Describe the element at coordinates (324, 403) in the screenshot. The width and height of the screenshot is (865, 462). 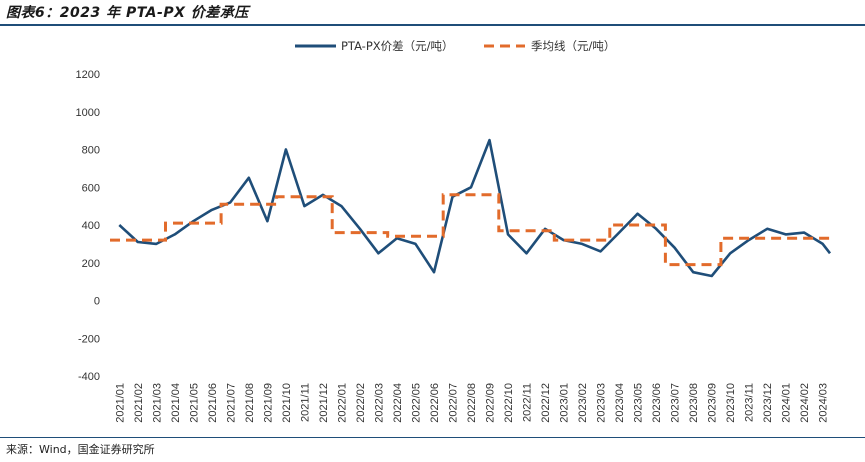
I see `x-tick-label: 2021/12` at that location.